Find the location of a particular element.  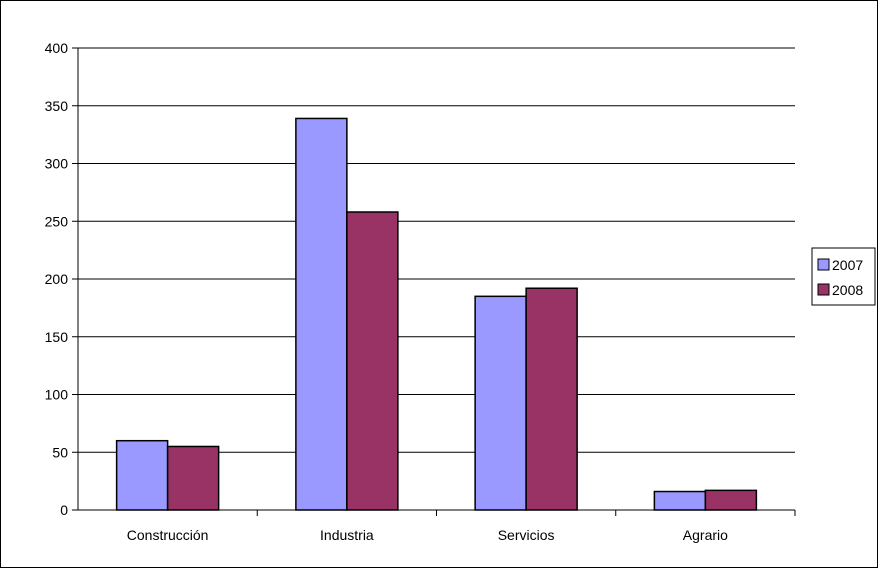

y-tick-label: 250 is located at coordinates (57, 221).